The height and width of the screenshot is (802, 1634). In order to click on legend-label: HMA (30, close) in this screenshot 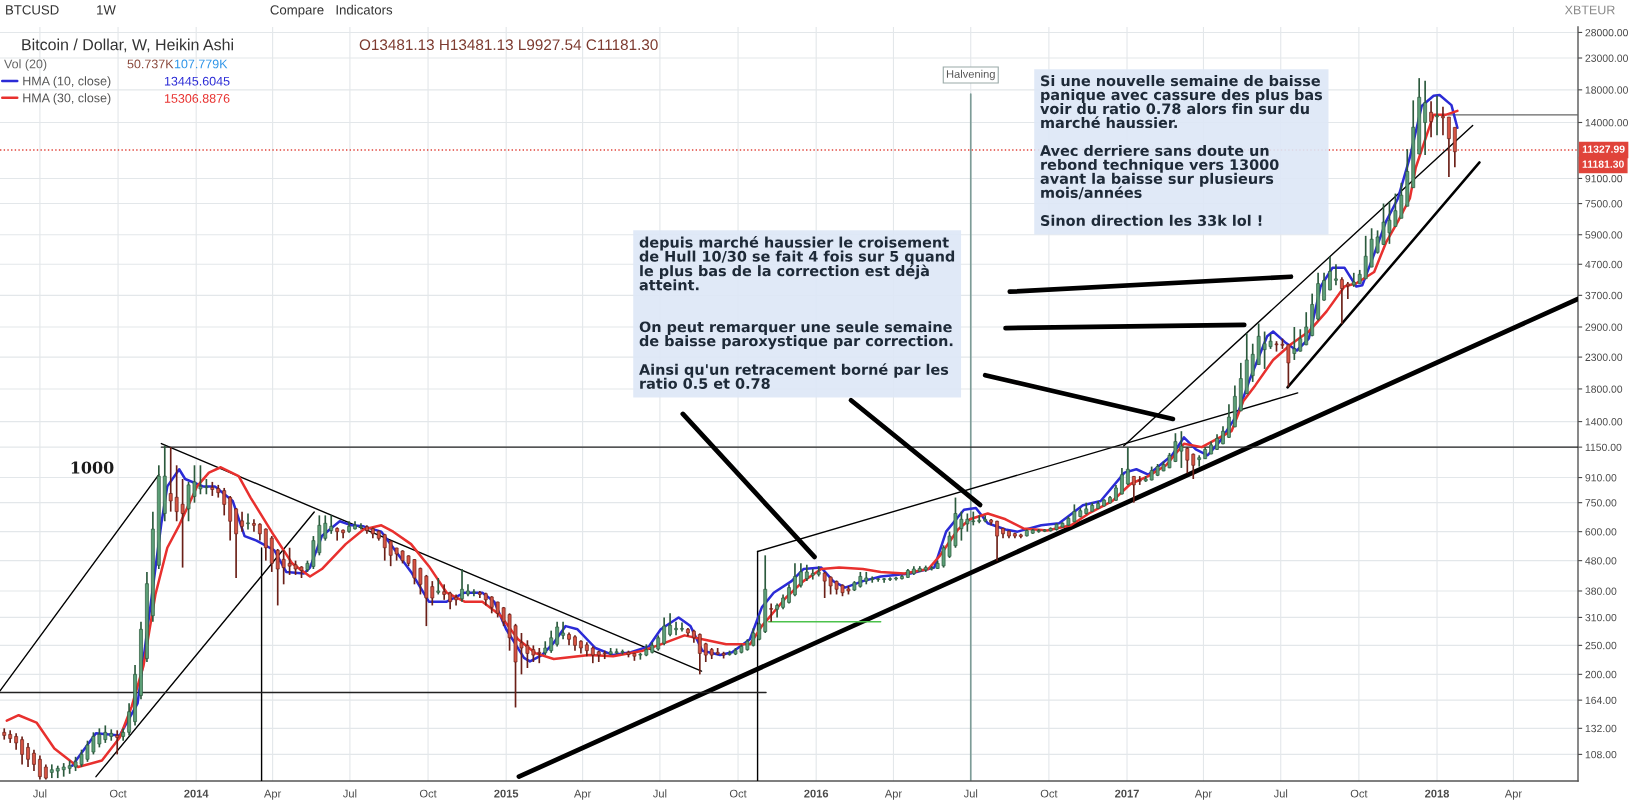, I will do `click(67, 99)`.